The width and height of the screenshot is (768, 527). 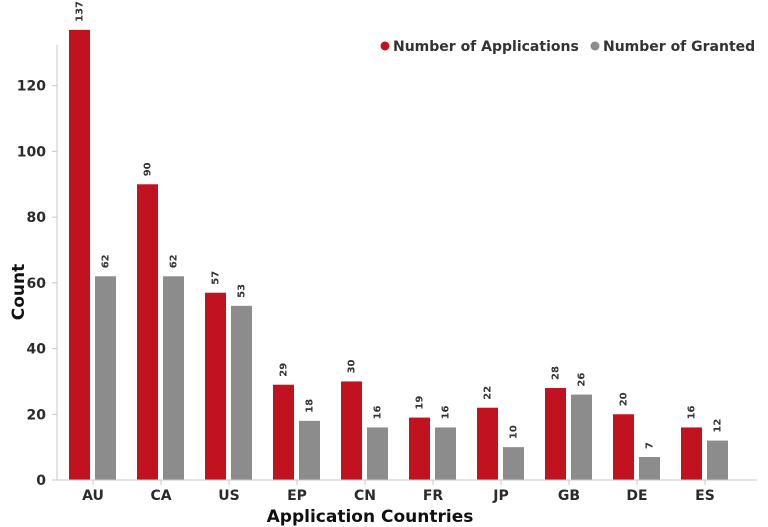 What do you see at coordinates (595, 46) in the screenshot?
I see `legend-marker-granted` at bounding box center [595, 46].